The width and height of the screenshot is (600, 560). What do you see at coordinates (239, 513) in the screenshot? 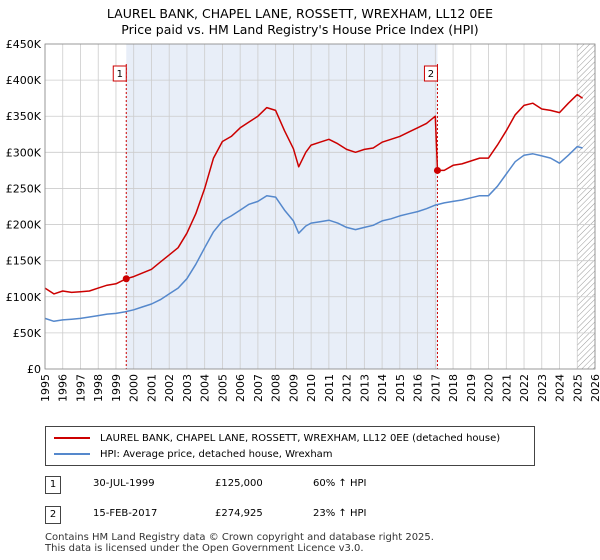
I see `transaction-price: £274,925` at bounding box center [239, 513].